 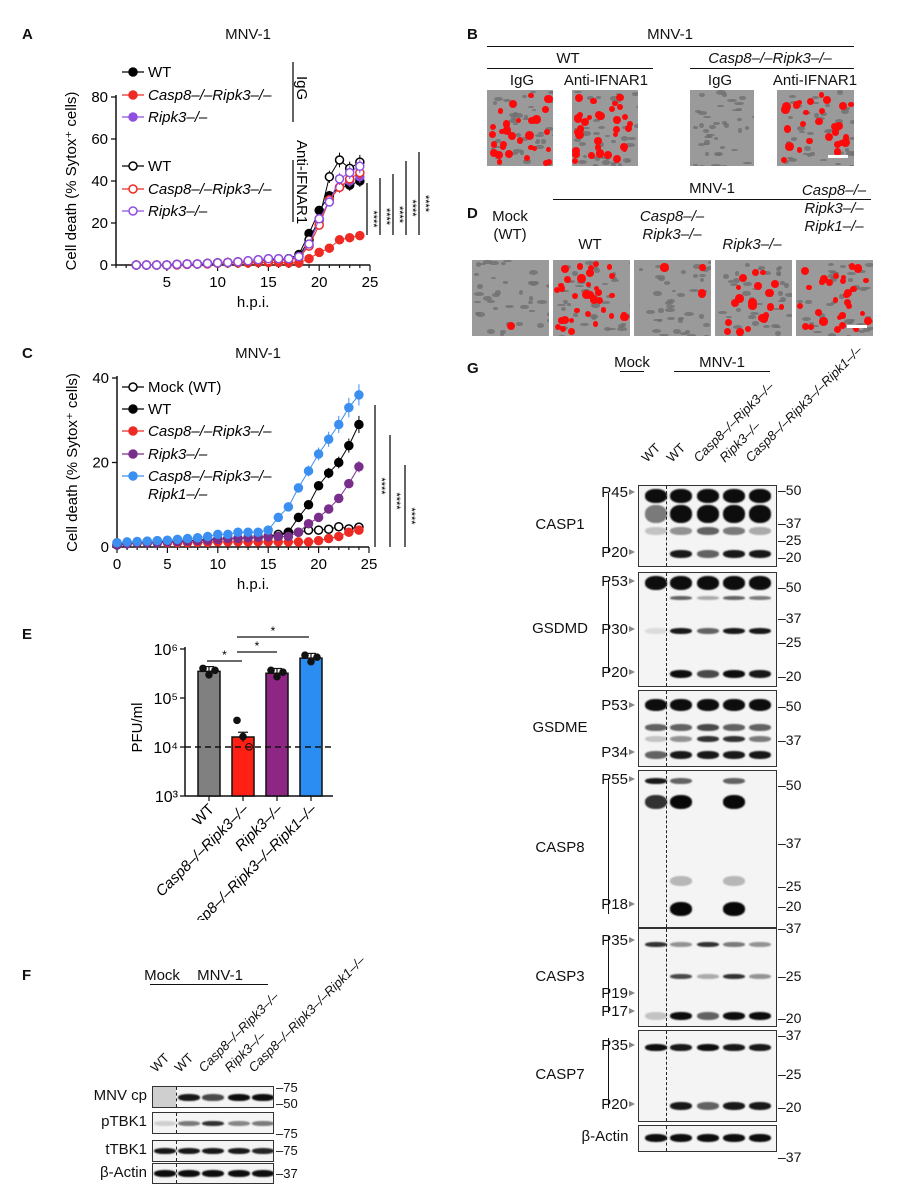 What do you see at coordinates (27, 34) in the screenshot?
I see `panel-label-a: A` at bounding box center [27, 34].